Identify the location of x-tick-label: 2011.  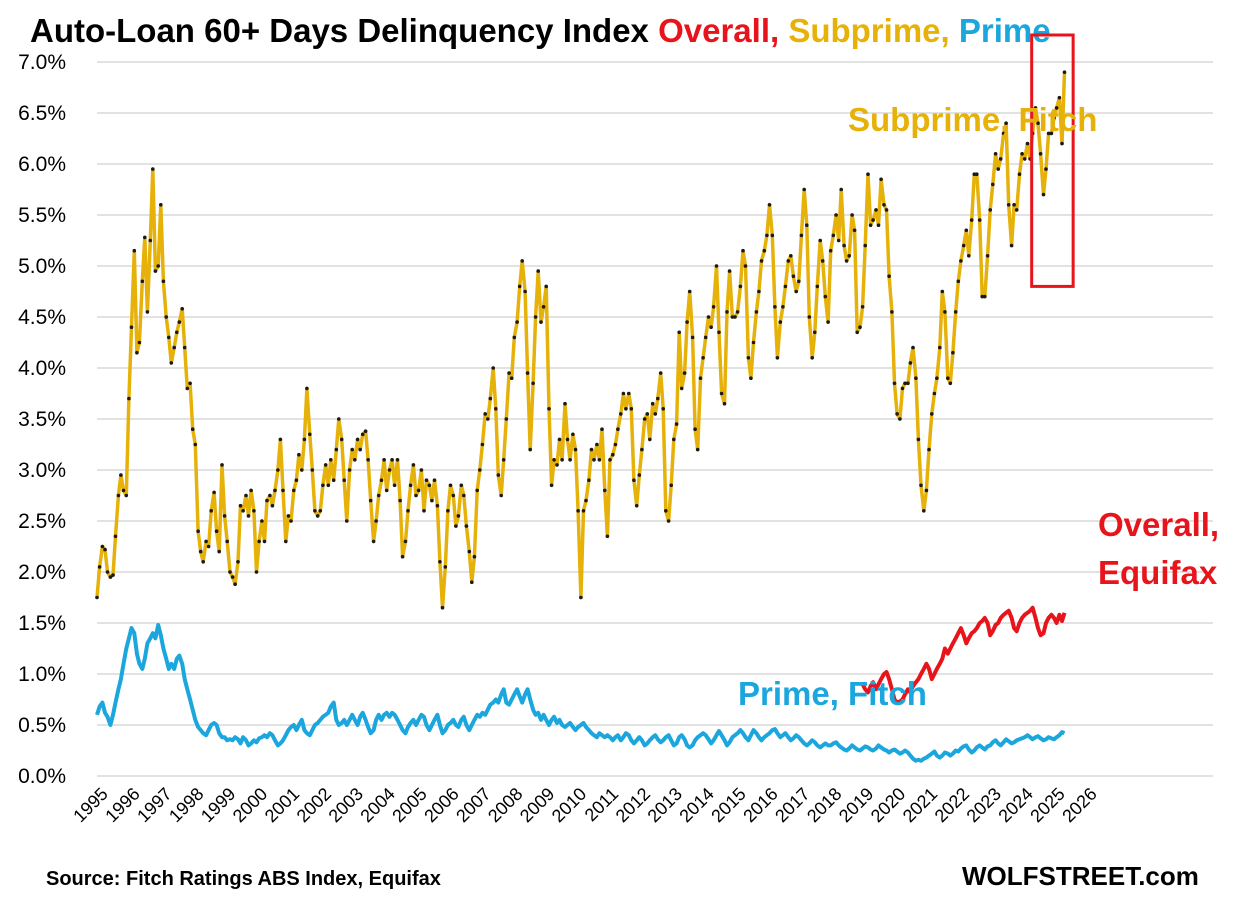
(602, 805).